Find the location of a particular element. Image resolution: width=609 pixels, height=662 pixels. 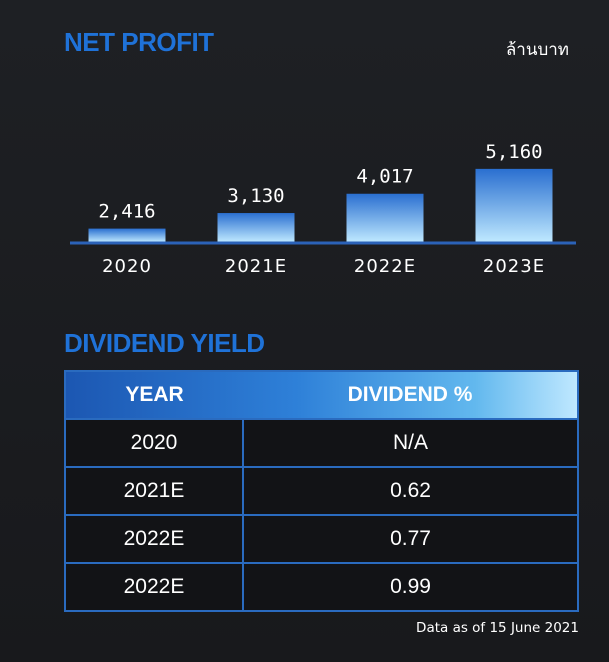

table-row: 2022E 0.99 is located at coordinates (321, 586).